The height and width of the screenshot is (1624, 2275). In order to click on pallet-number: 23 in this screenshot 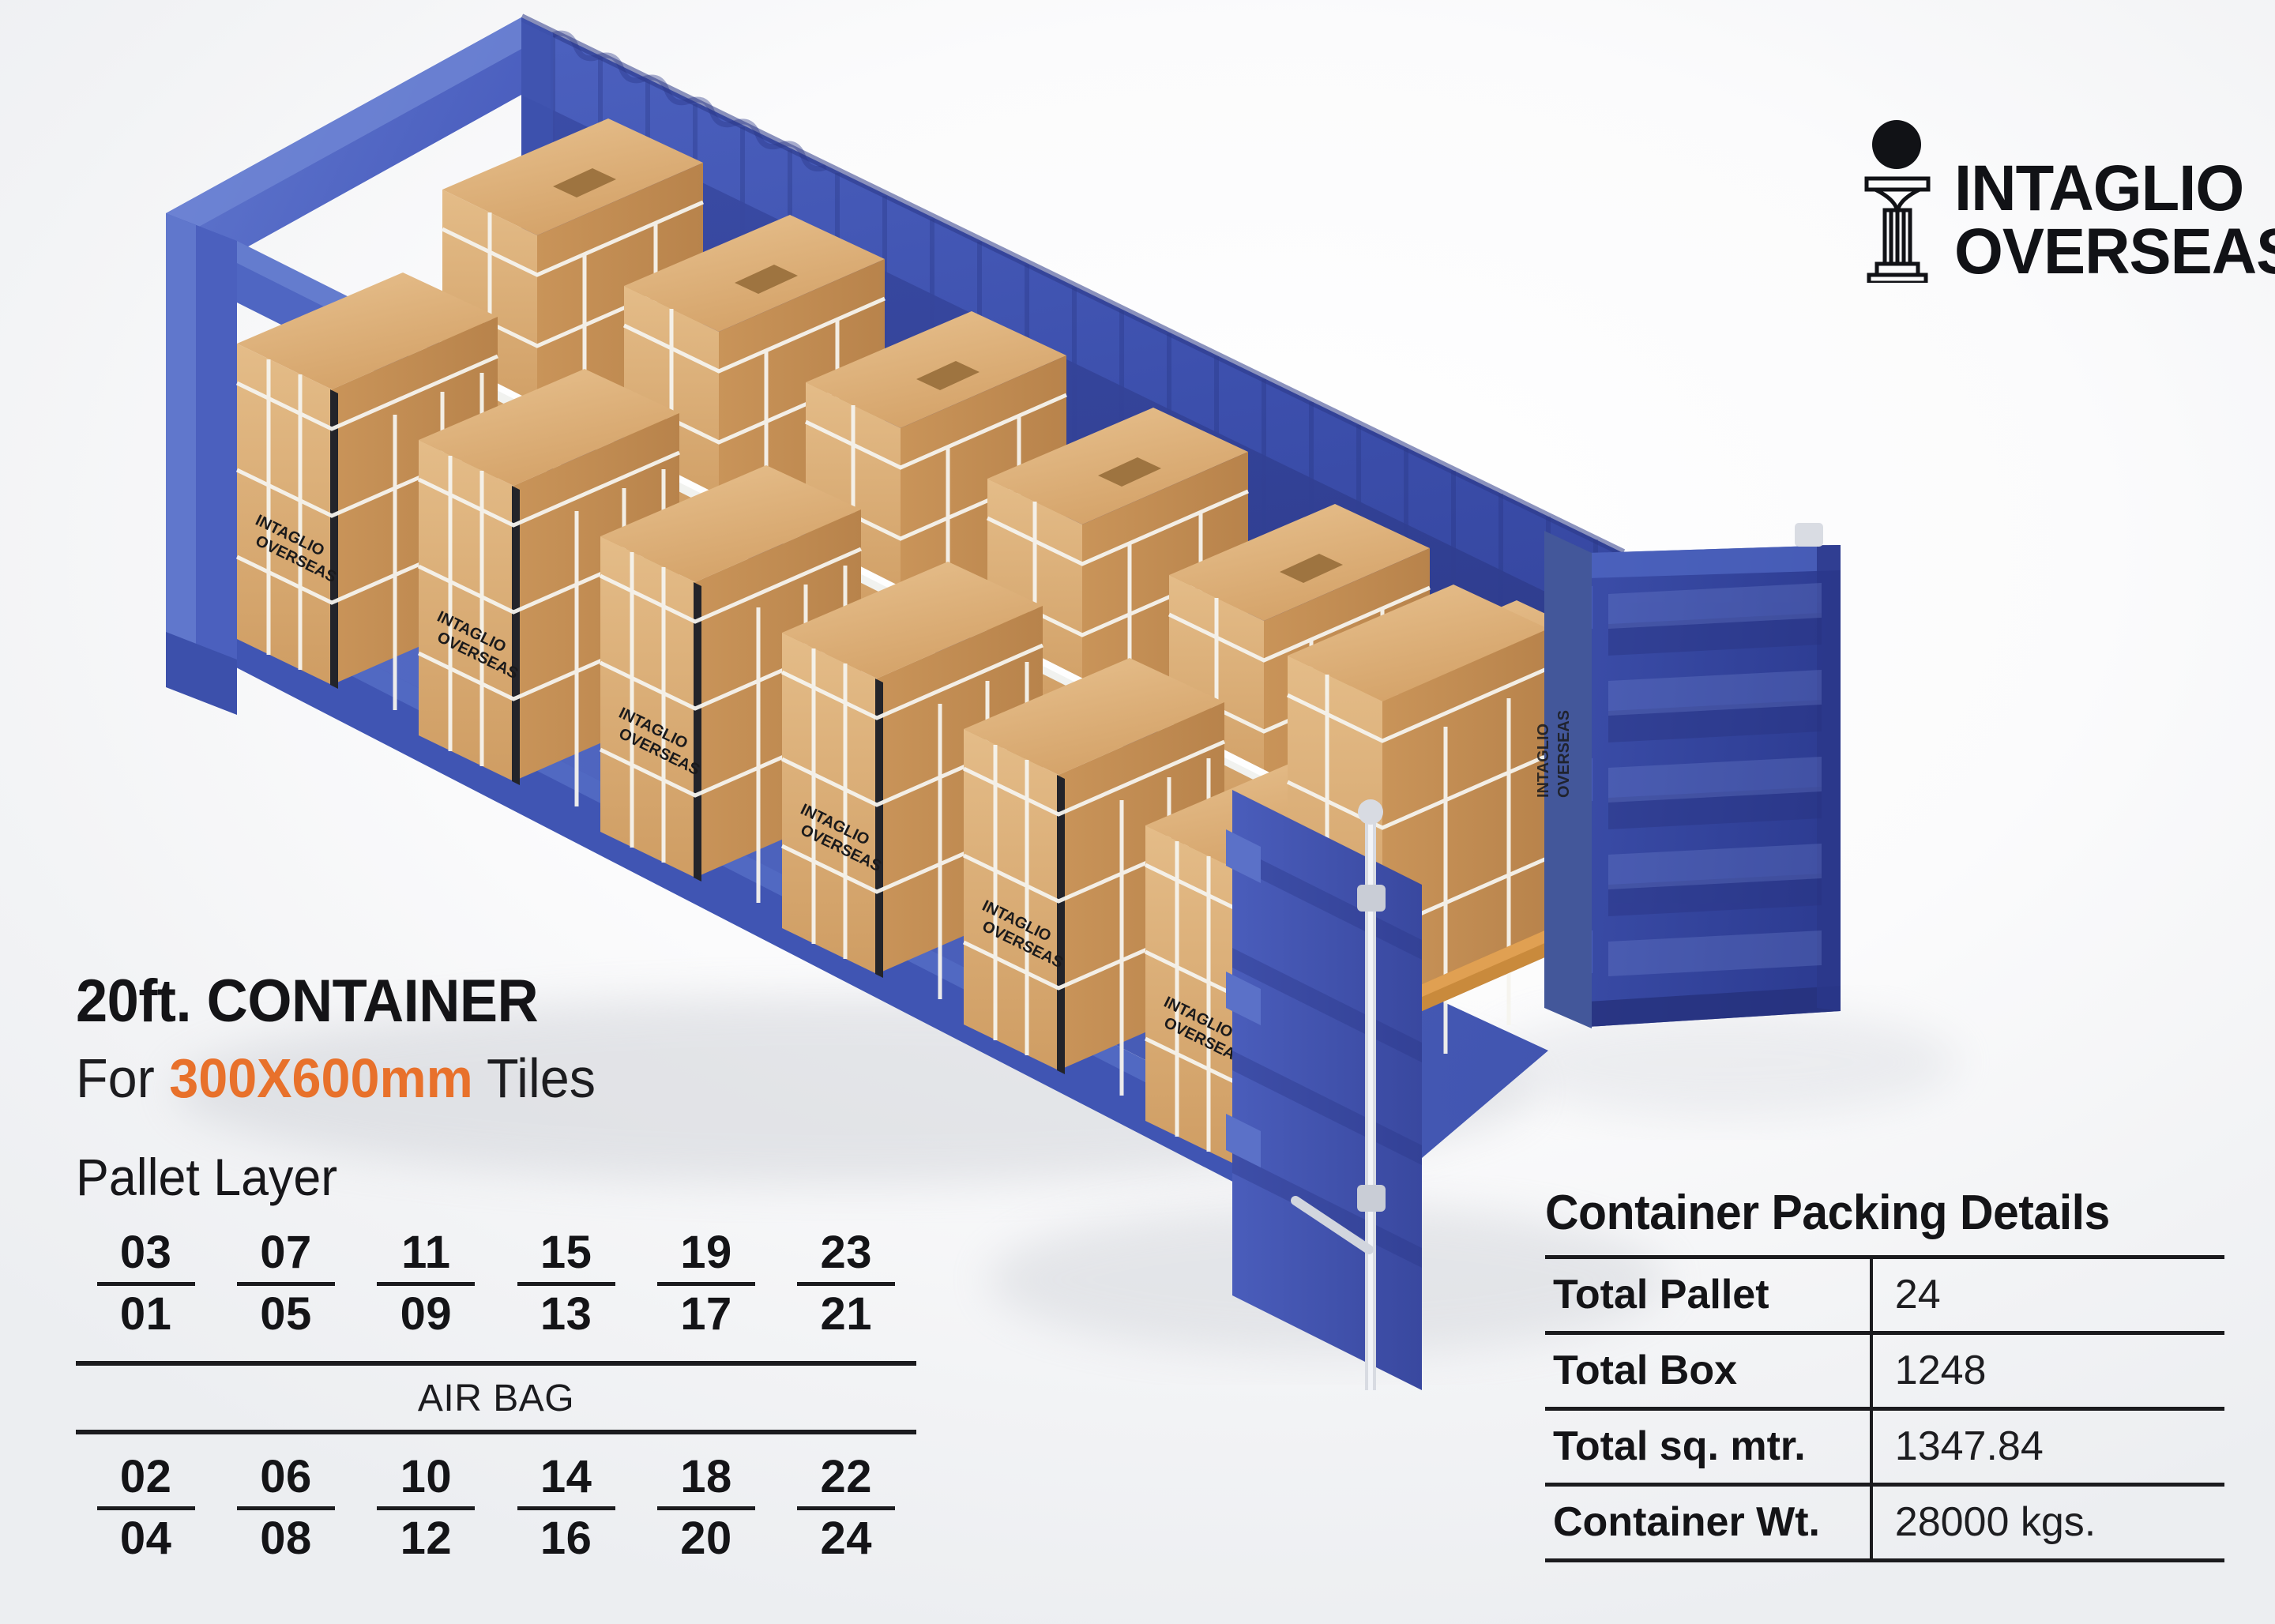, I will do `click(846, 1252)`.